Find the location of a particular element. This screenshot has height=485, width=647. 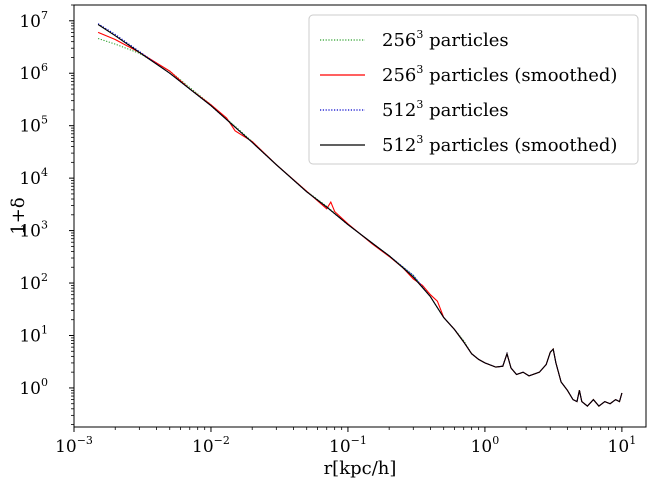

legend-label-exp-1: 3 is located at coordinates (419, 69).